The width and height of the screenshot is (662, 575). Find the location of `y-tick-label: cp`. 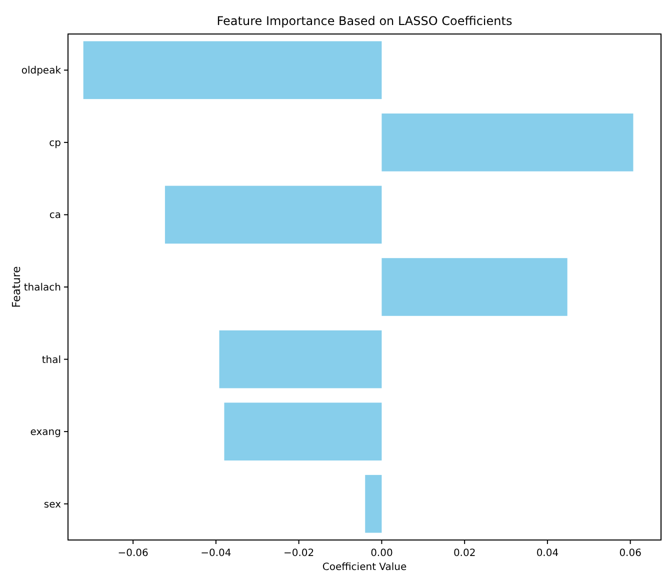

y-tick-label: cp is located at coordinates (55, 143).